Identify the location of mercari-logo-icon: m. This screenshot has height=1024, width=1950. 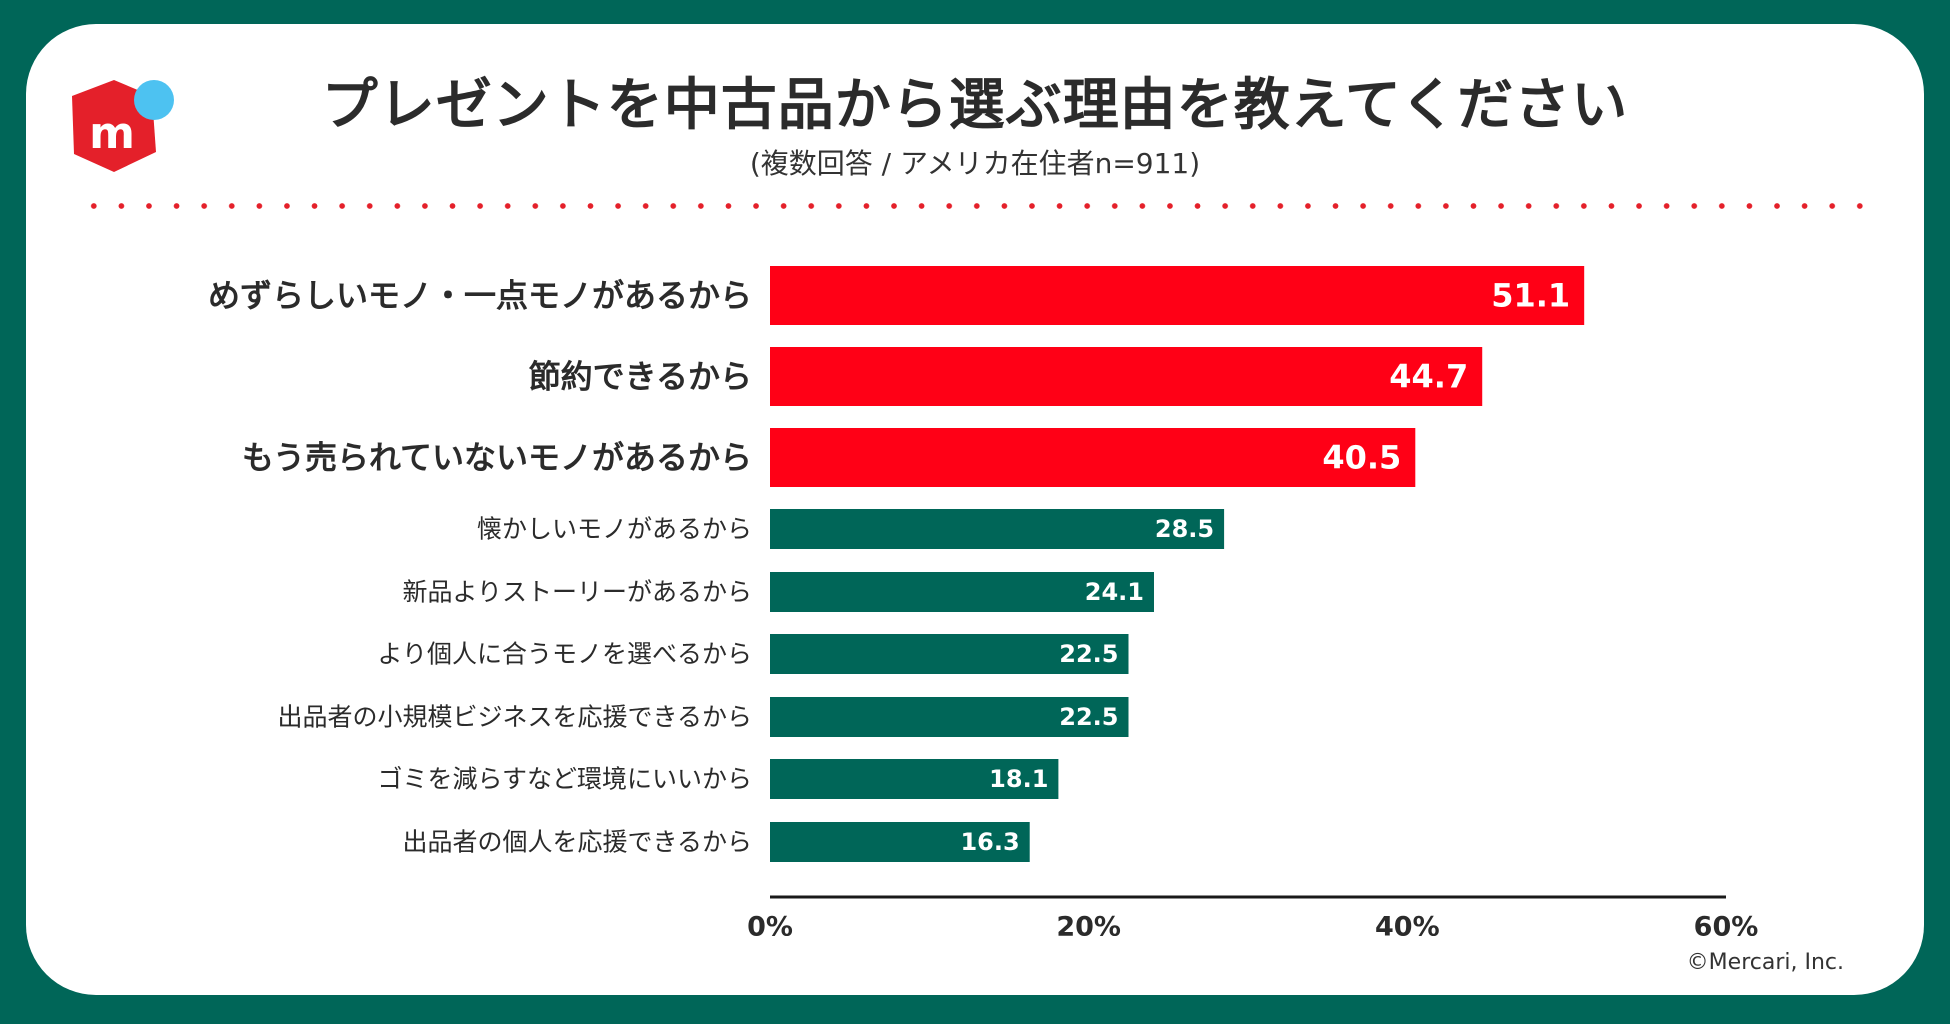
(123, 126).